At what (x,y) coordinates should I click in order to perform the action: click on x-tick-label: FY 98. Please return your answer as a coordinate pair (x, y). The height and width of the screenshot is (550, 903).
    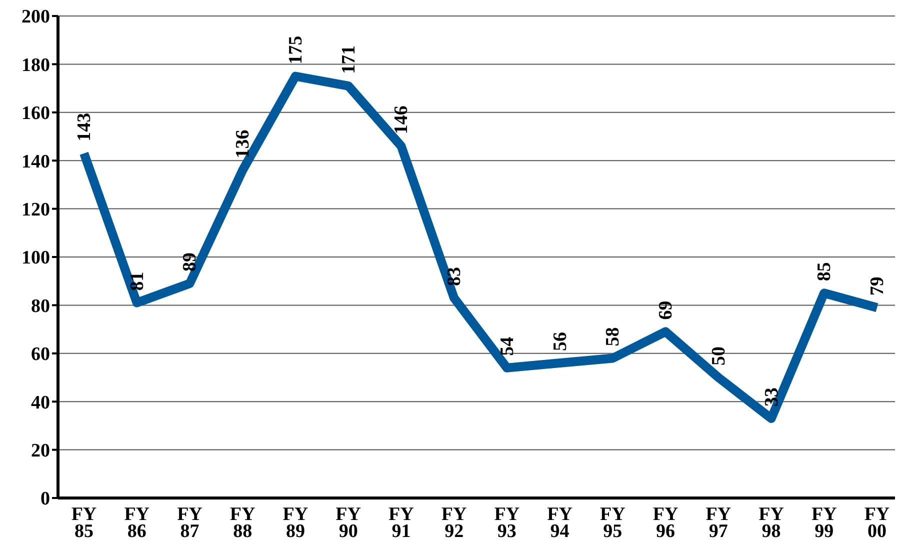
    Looking at the image, I should click on (771, 523).